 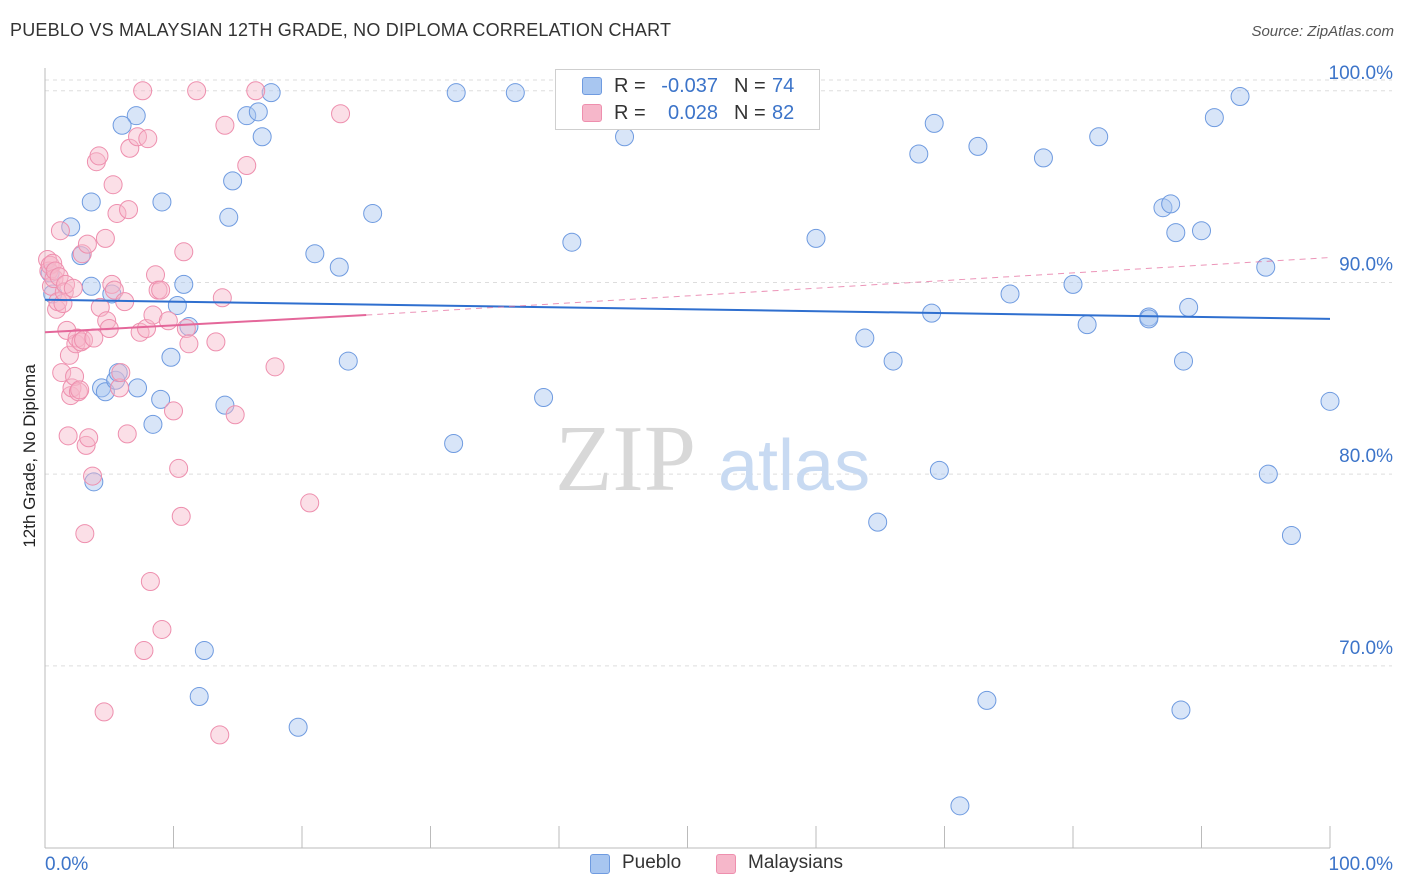 I want to click on y-tick-label: 80.0%, so click(x=1366, y=456).